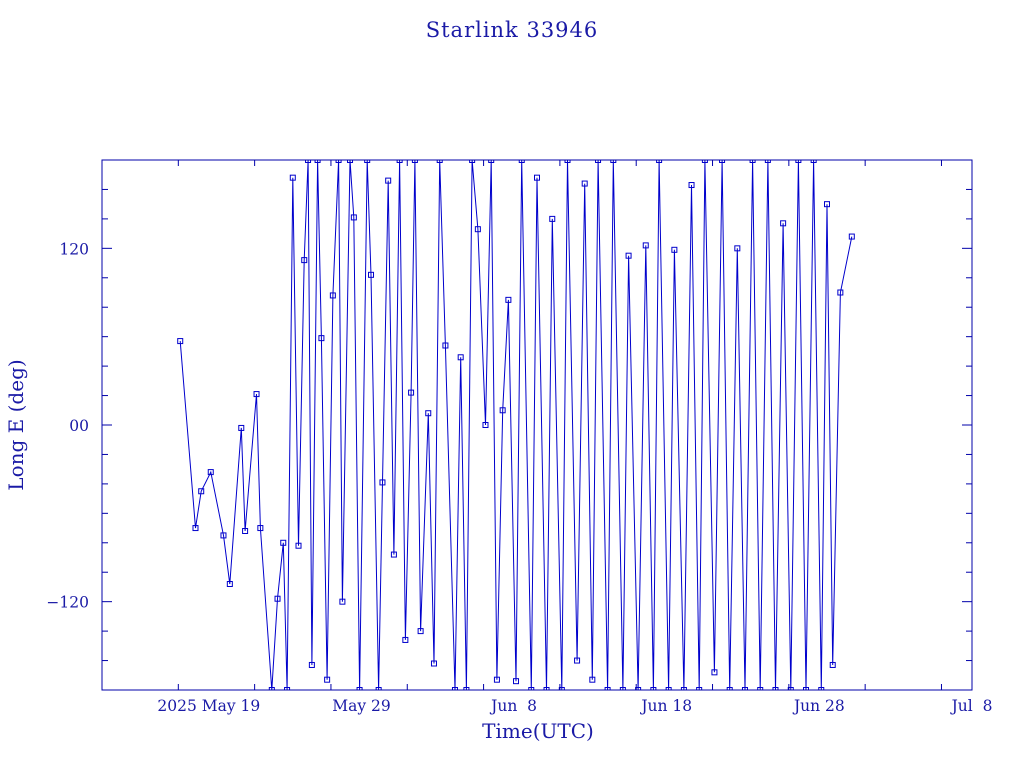 This screenshot has width=1024, height=768. Describe the element at coordinates (16, 424) in the screenshot. I see `y-axis-label: Long E (deg)` at that location.